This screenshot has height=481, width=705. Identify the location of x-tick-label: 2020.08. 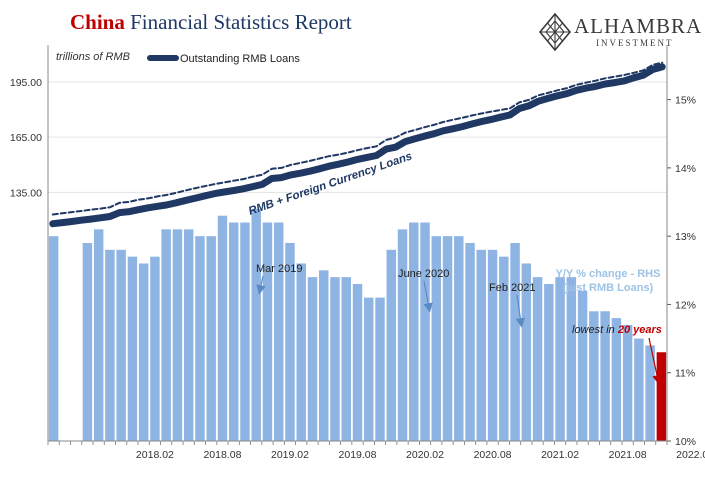
(493, 455).